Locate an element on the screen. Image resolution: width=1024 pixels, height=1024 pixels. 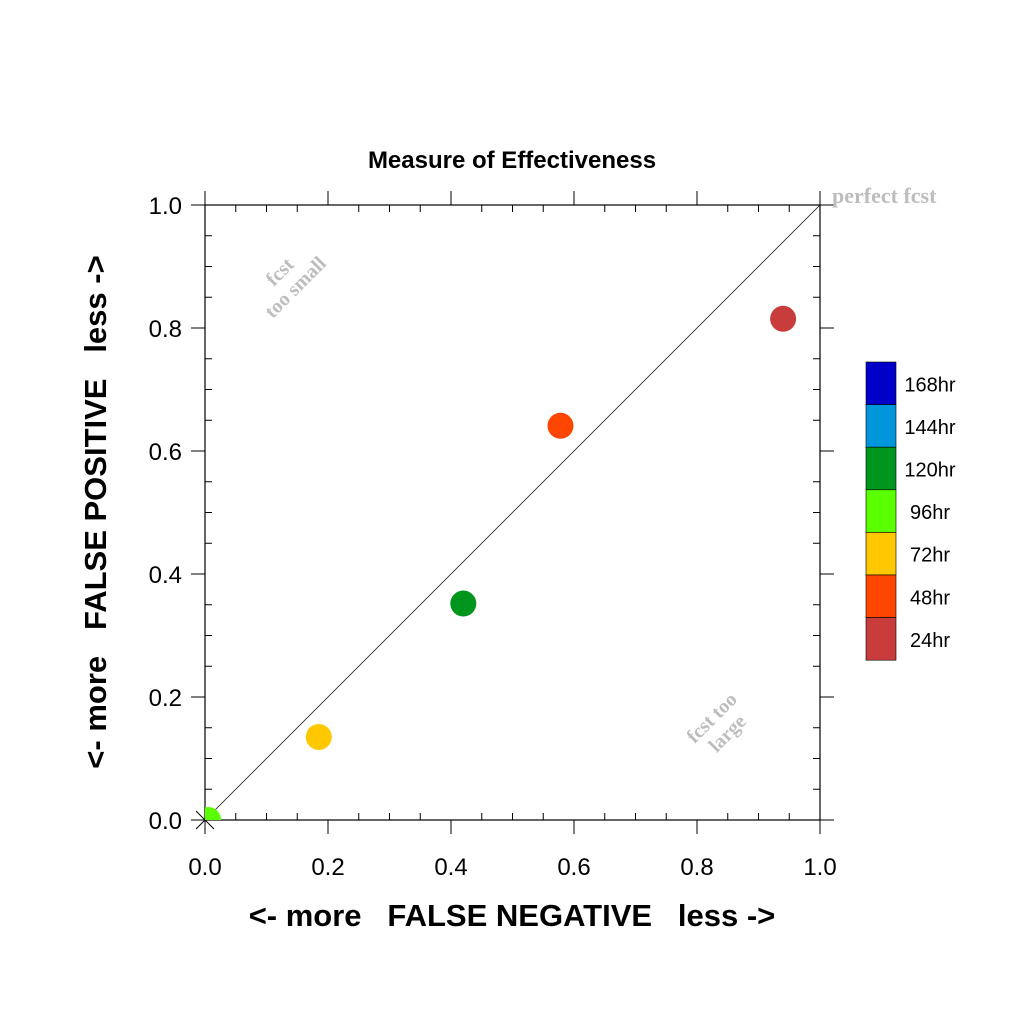
perfect-forecast-label: perfect fcst is located at coordinates (884, 195).